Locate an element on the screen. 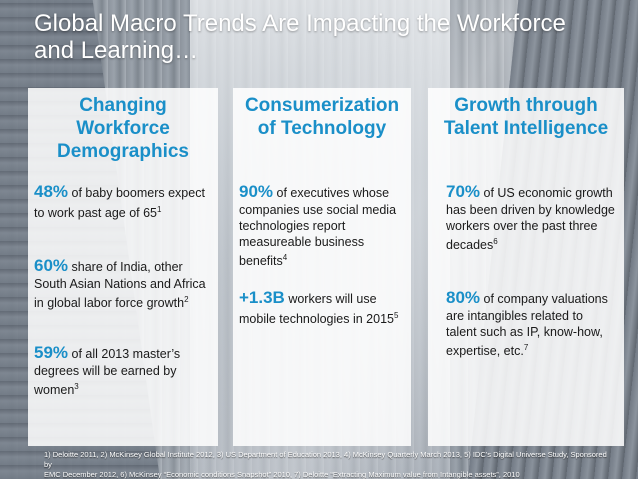 The height and width of the screenshot is (479, 638). column-heading: Changing Workforce Demographics is located at coordinates (123, 128).